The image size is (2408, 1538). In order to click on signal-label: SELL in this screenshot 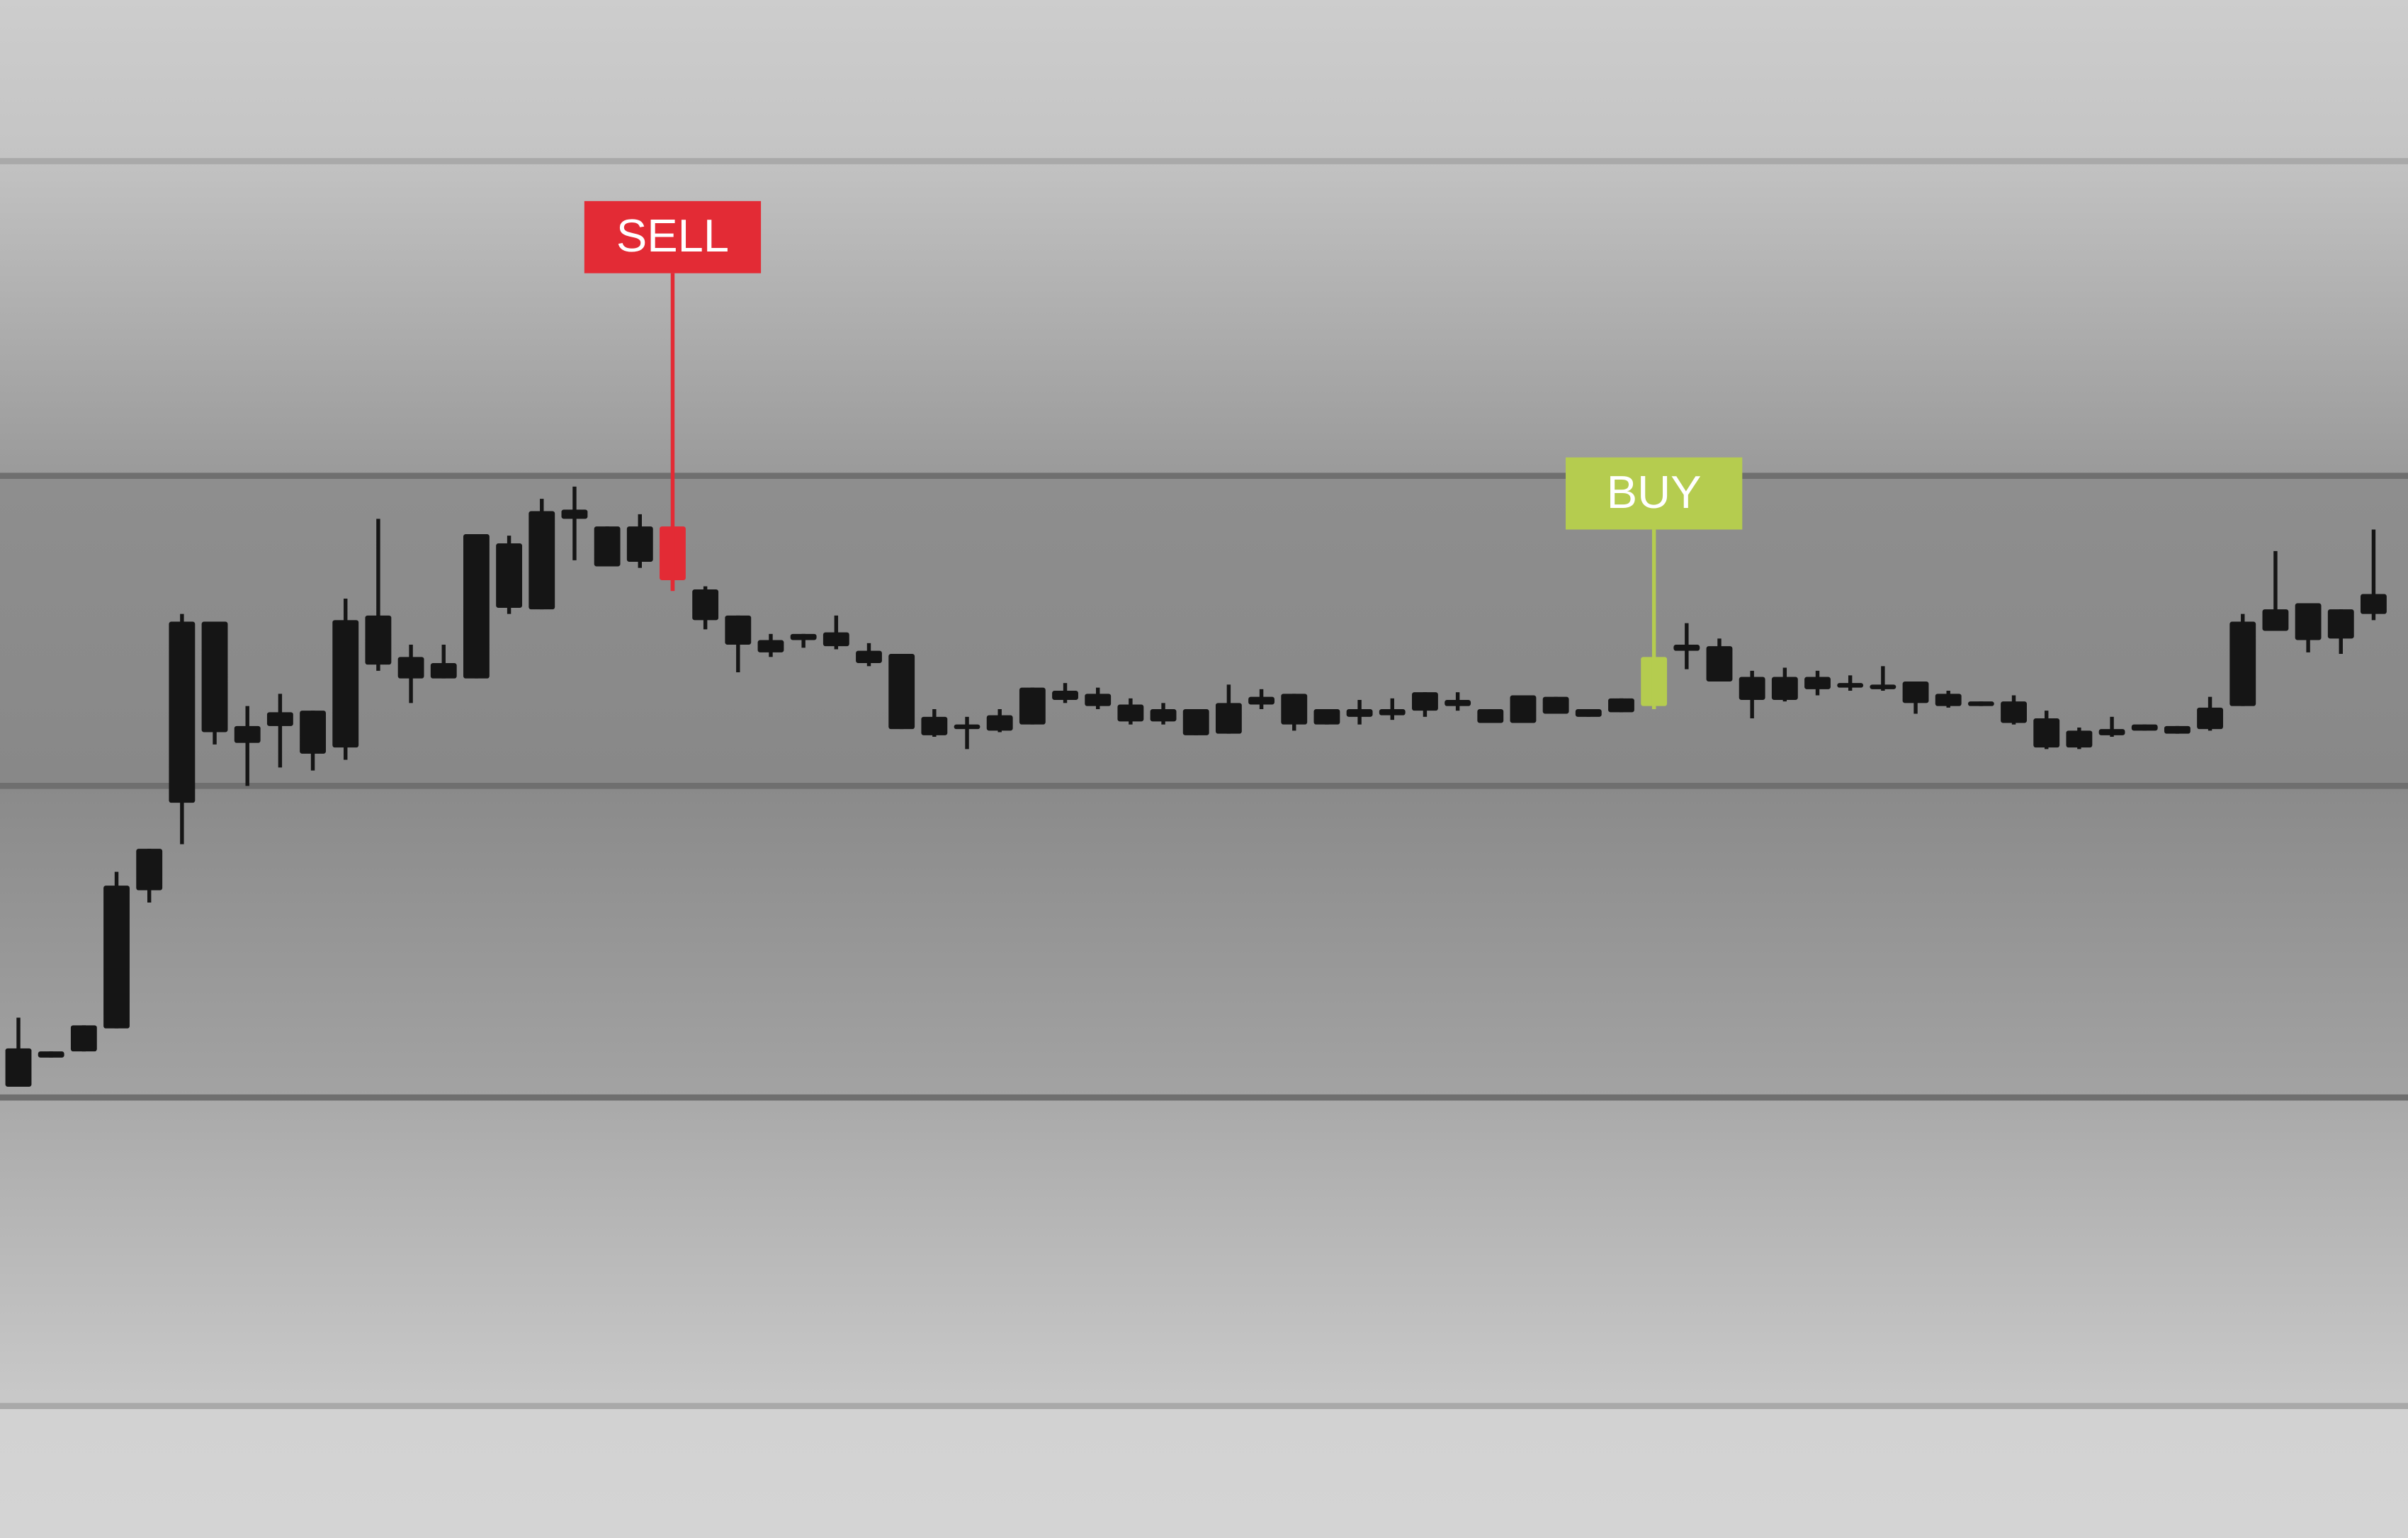, I will do `click(672, 235)`.